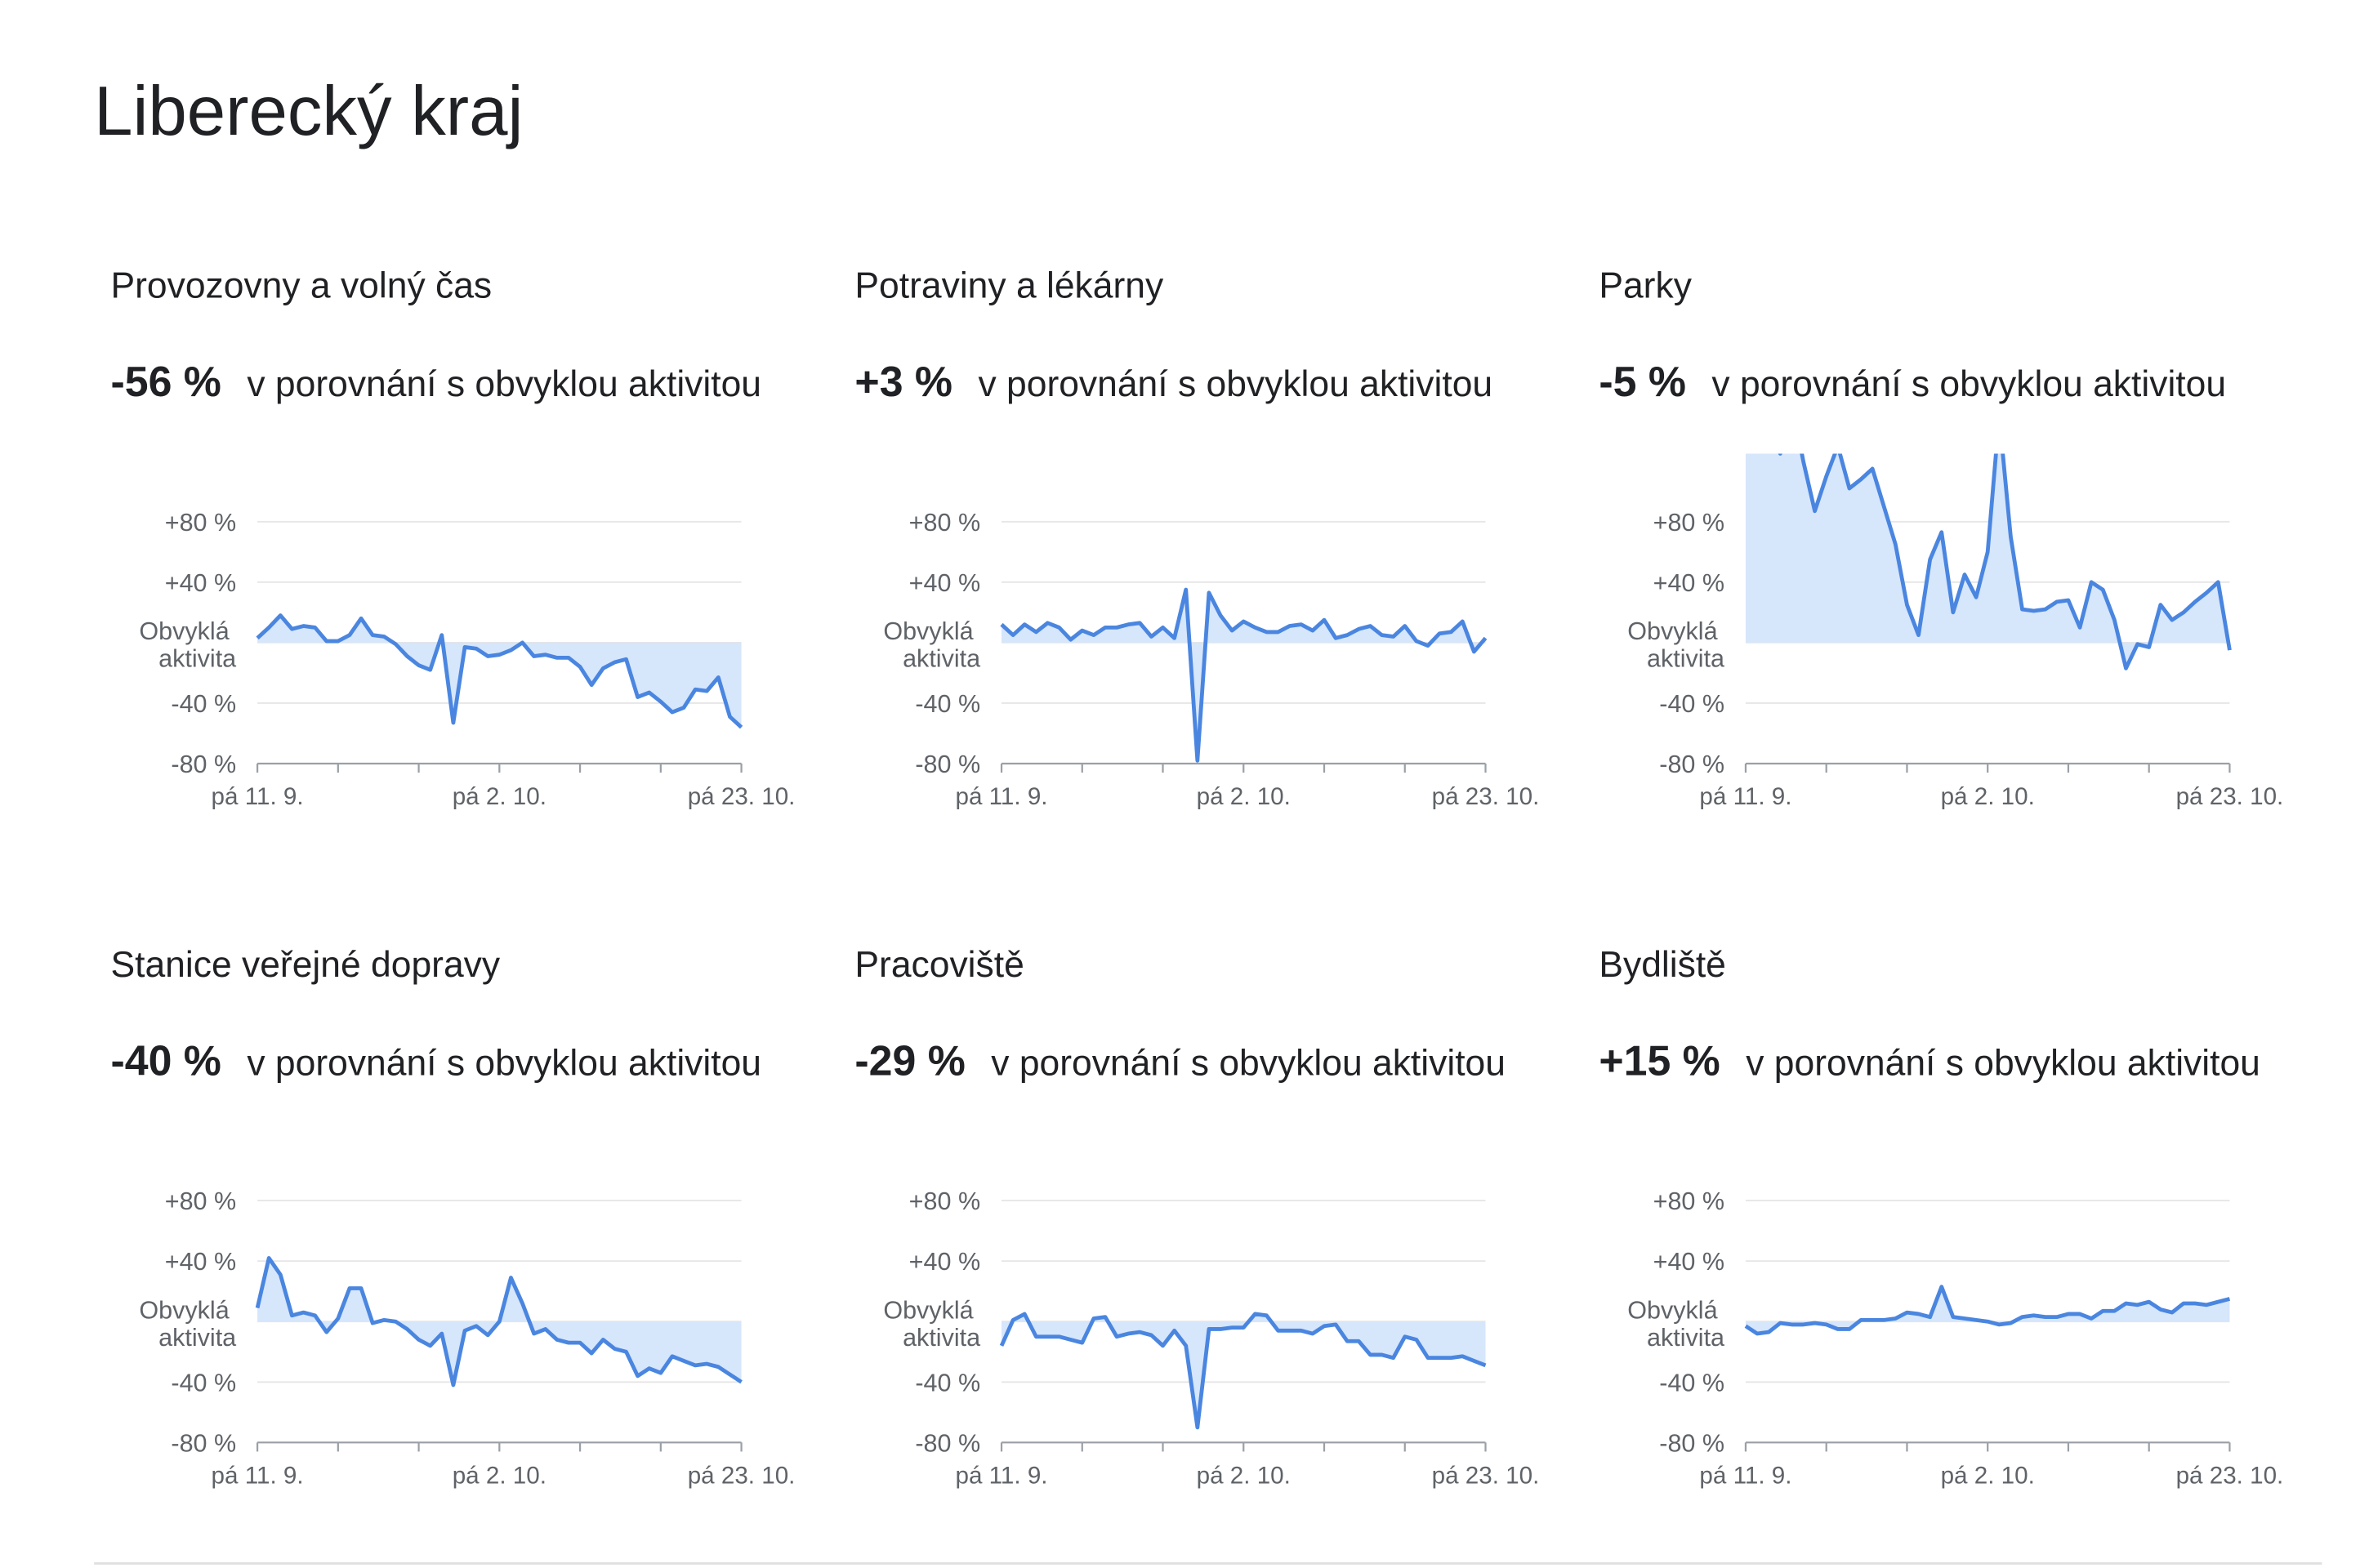  What do you see at coordinates (1662, 965) in the screenshot?
I see `chart-title: Bydliště` at bounding box center [1662, 965].